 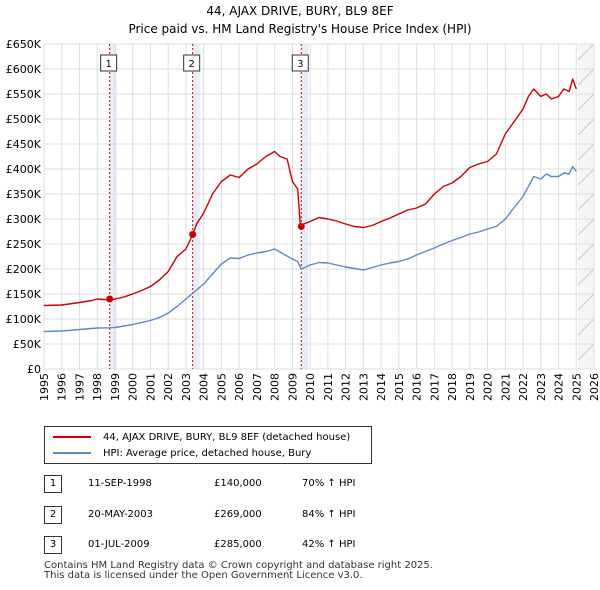 What do you see at coordinates (452, 387) in the screenshot?
I see `x-tick-label: 2018` at bounding box center [452, 387].